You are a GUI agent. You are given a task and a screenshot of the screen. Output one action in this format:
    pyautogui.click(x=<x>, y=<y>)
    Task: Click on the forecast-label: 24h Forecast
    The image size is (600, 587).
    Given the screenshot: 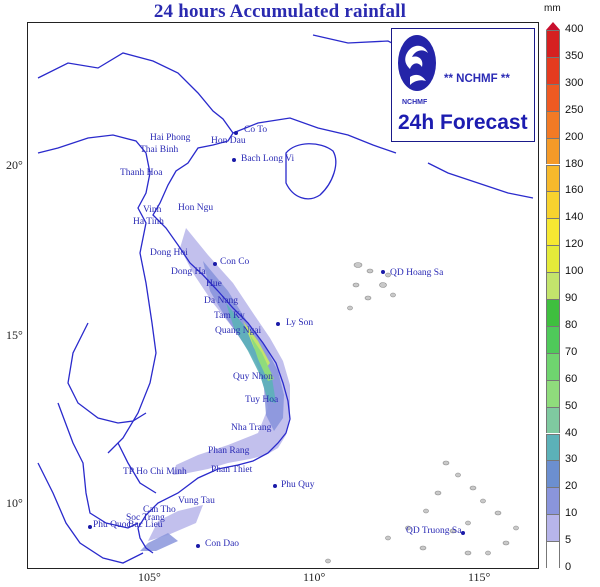 What is the action you would take?
    pyautogui.click(x=463, y=122)
    